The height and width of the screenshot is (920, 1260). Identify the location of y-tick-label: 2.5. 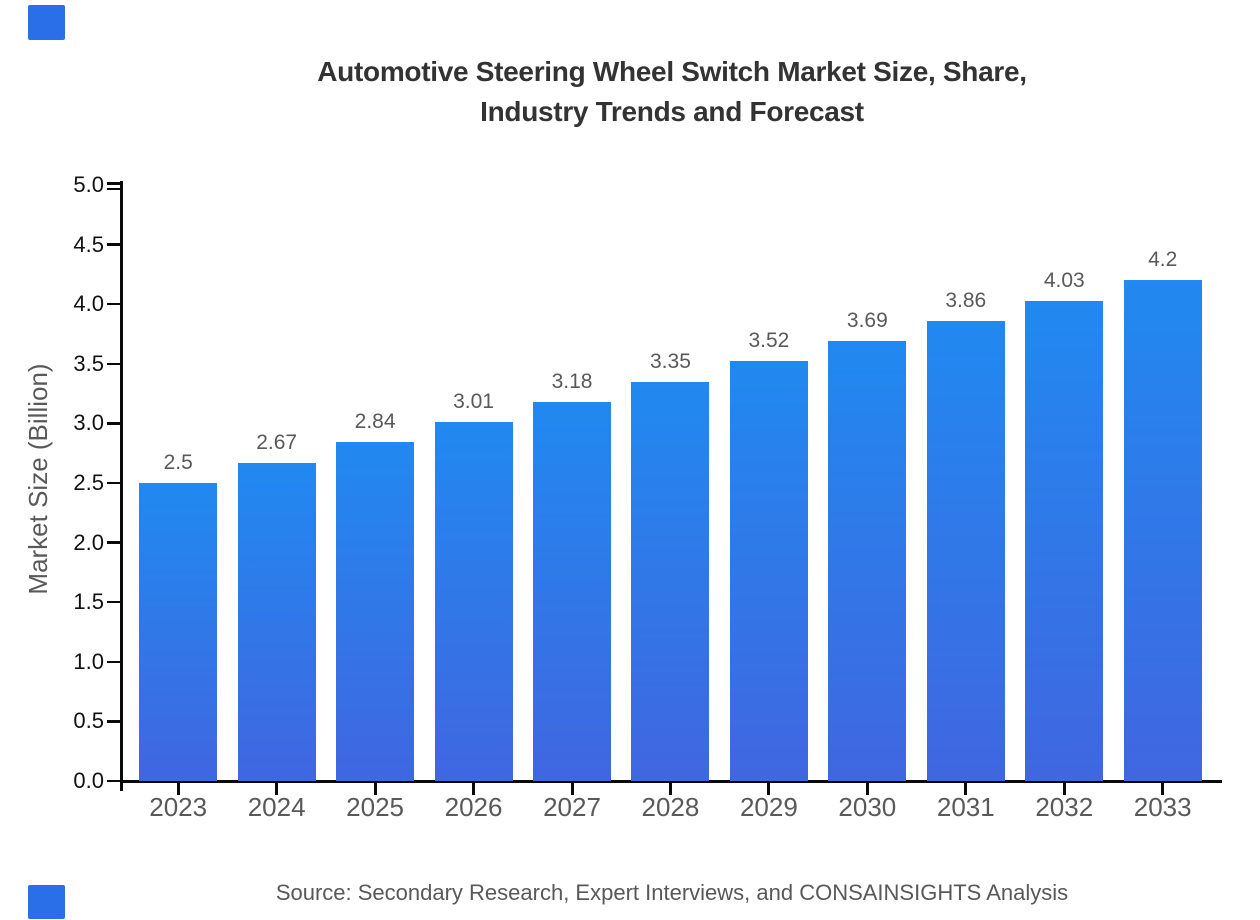
(88, 482).